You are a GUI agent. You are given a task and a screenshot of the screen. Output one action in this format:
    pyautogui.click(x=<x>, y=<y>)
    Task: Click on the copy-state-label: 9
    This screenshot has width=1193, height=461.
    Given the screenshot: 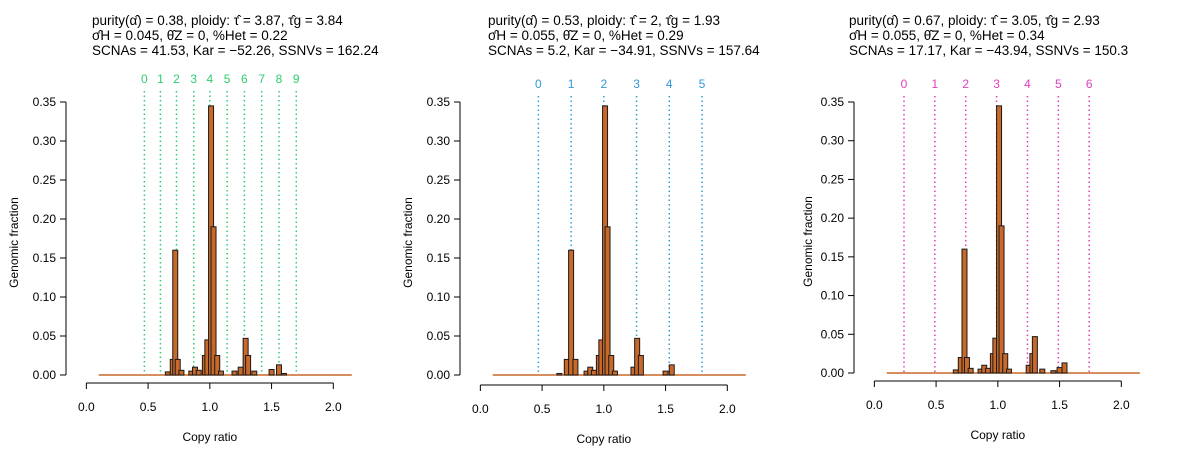 What is the action you would take?
    pyautogui.click(x=296, y=79)
    